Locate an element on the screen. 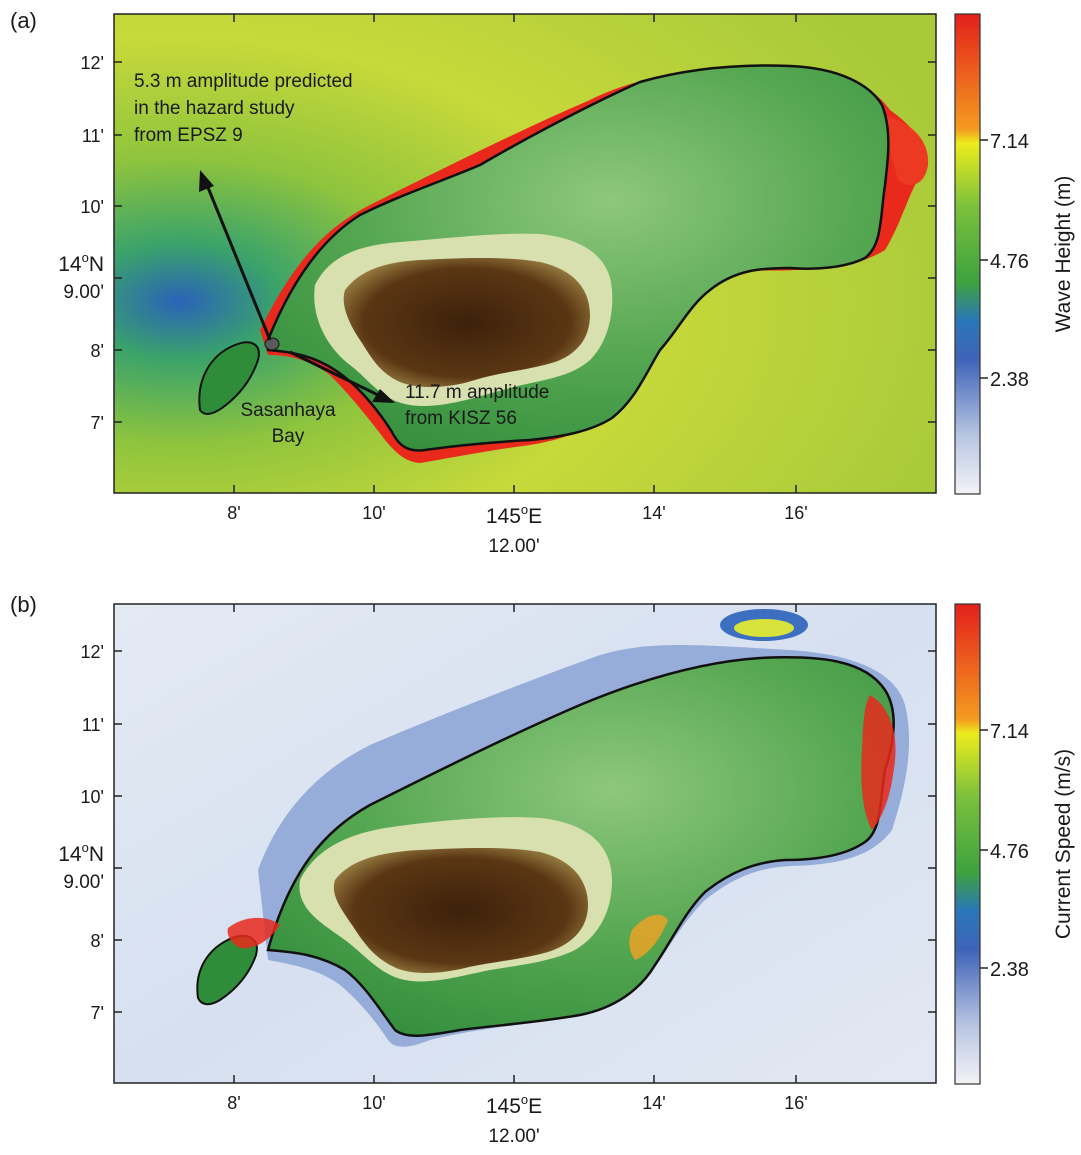  panel-a-epsz-line1: 5.3 m amplitude predicted is located at coordinates (243, 81).